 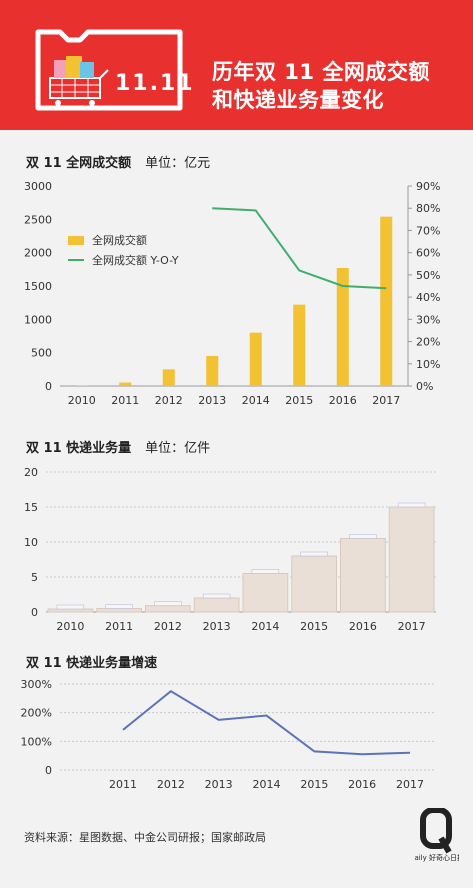 I want to click on left-y-tick-label: 1500, so click(x=38, y=286).